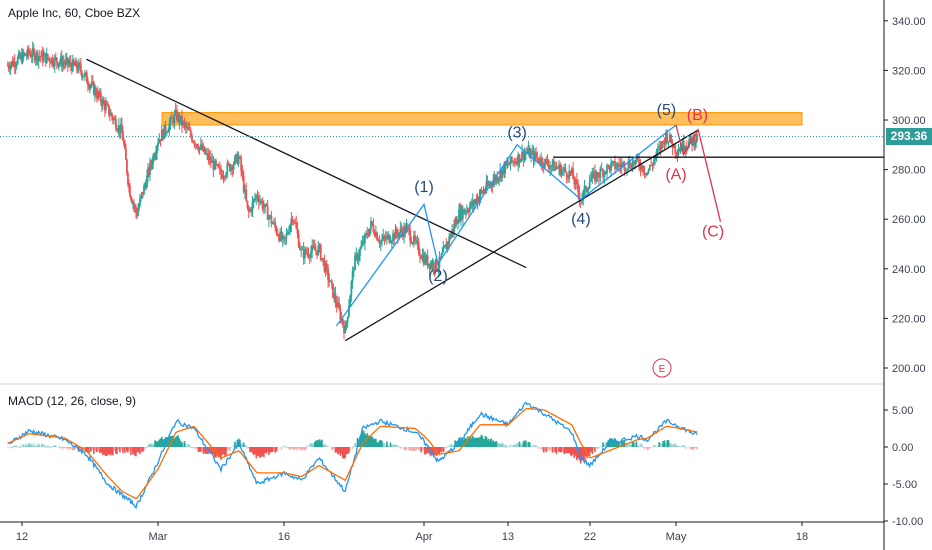  I want to click on corrective-wave-path, so click(698, 173).